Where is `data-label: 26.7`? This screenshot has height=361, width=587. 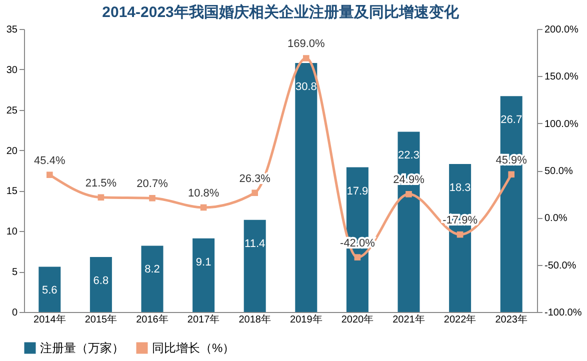 data-label: 26.7 is located at coordinates (511, 120).